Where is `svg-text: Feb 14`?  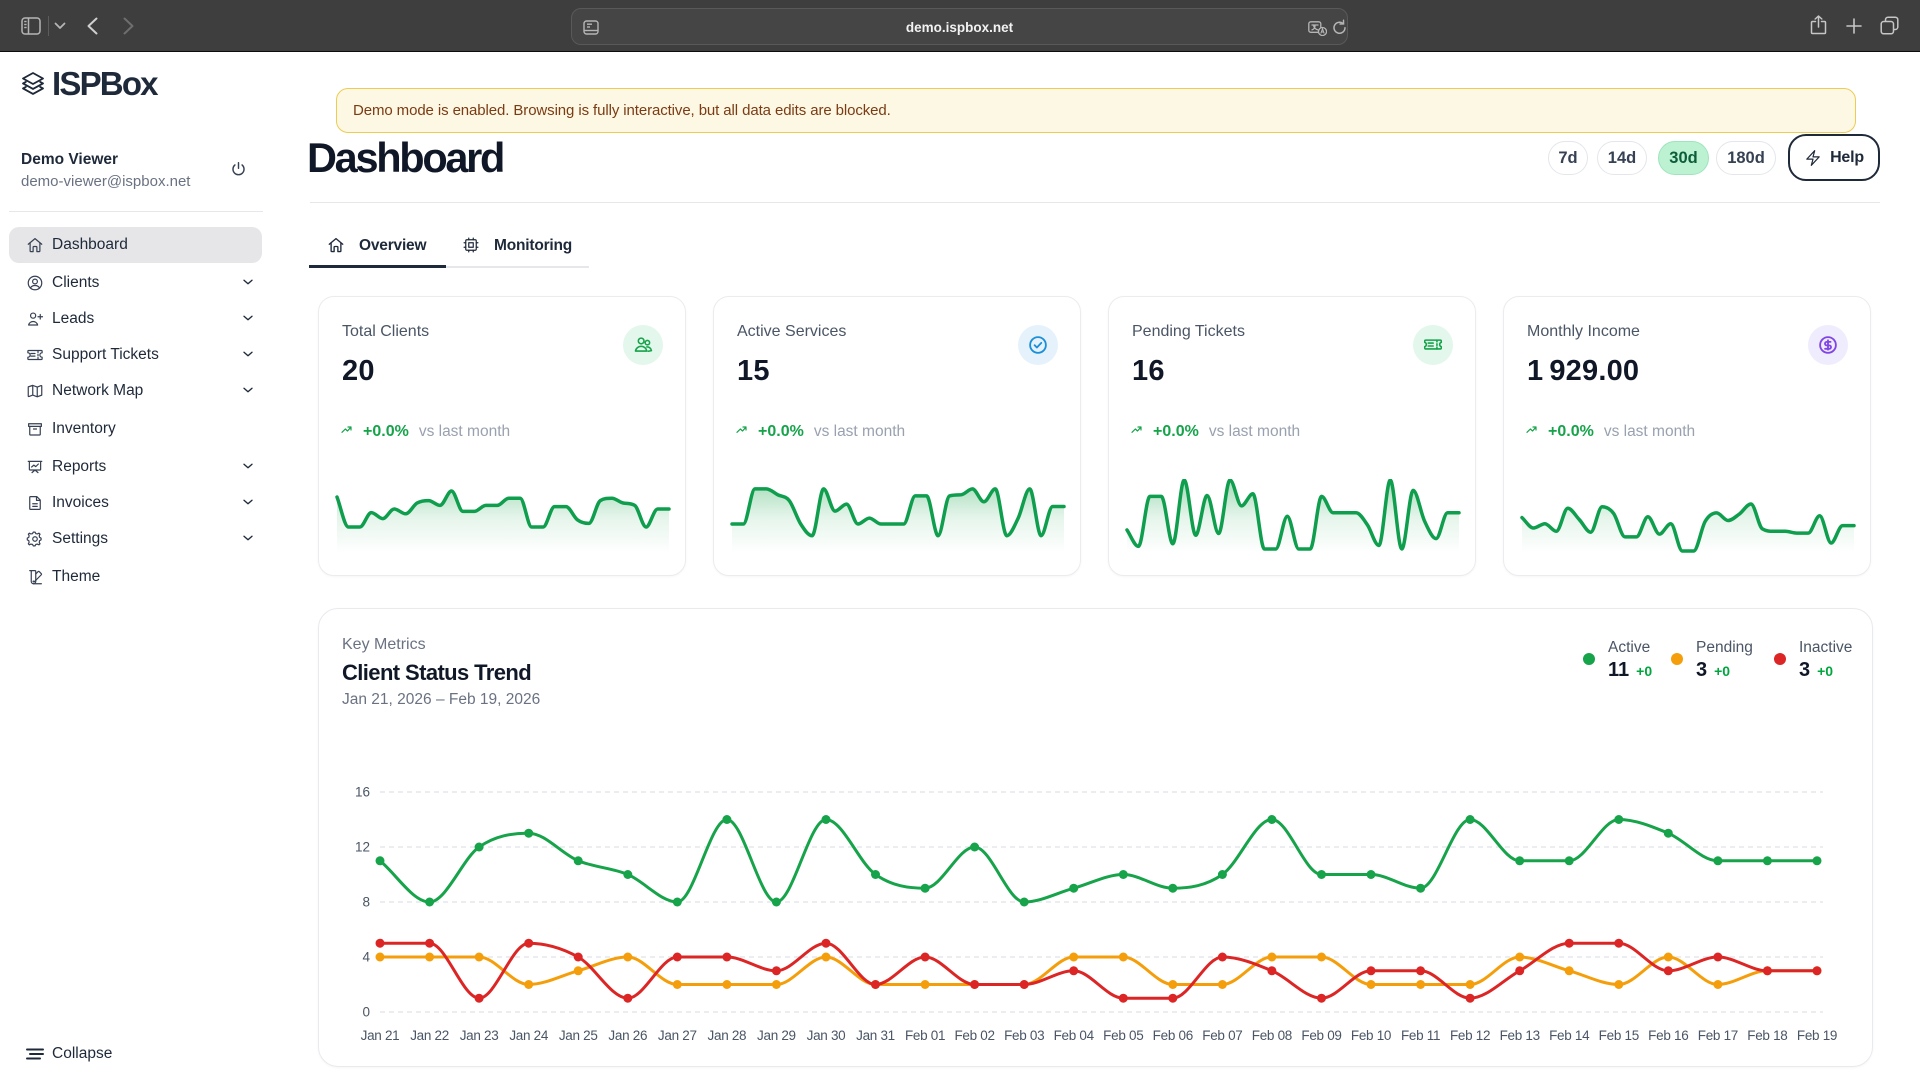 svg-text: Feb 14 is located at coordinates (1569, 1035).